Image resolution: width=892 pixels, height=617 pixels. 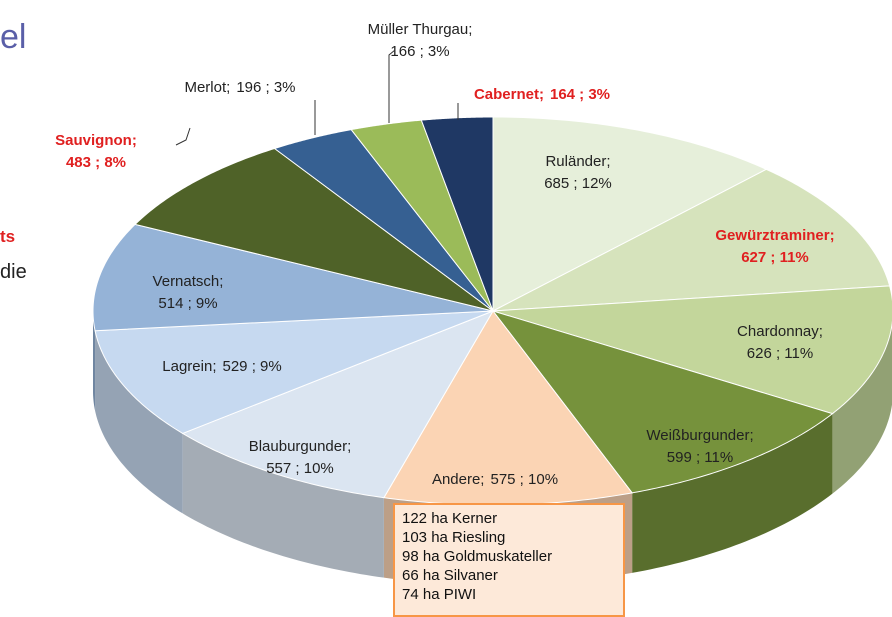 I want to click on annotation-line: 74 ha PIWI, so click(x=439, y=594).